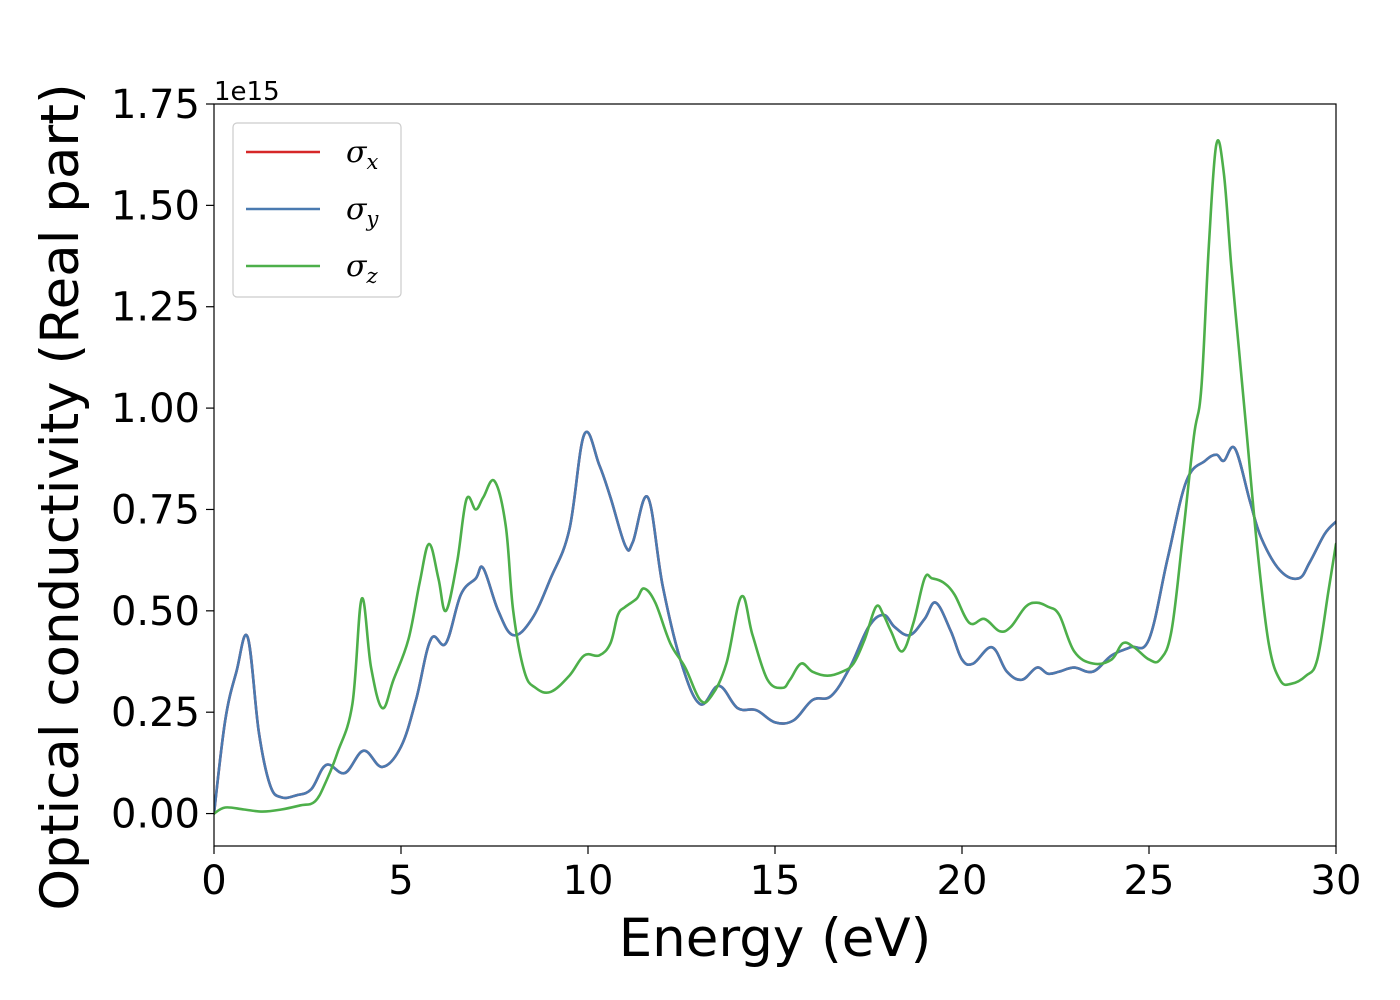 The height and width of the screenshot is (1000, 1400). Describe the element at coordinates (155, 409) in the screenshot. I see `y-tick-label: 1.00` at that location.